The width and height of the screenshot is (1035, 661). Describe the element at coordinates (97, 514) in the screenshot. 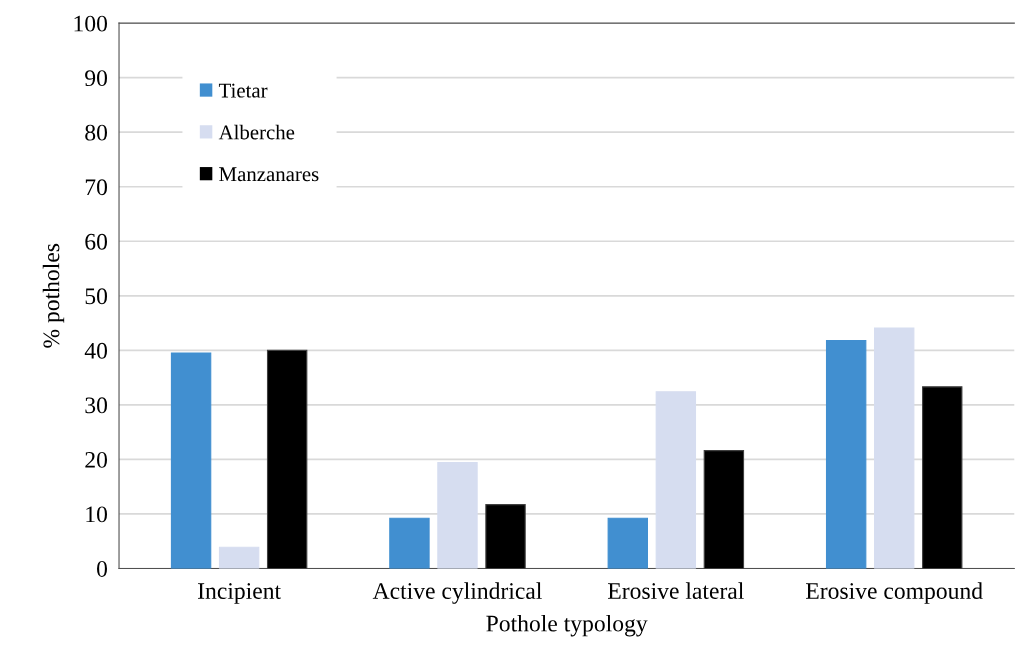

I see `y-tick-label: 10` at that location.